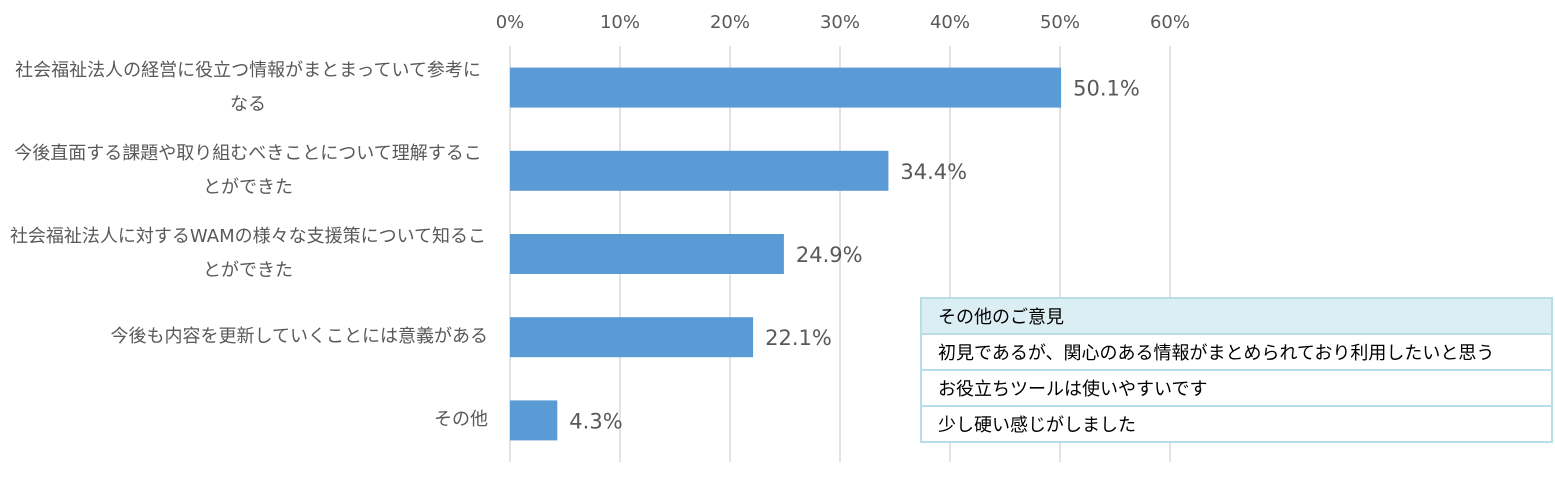 The image size is (1555, 487). I want to click on y-tick-label-box: その他, so click(248, 420).